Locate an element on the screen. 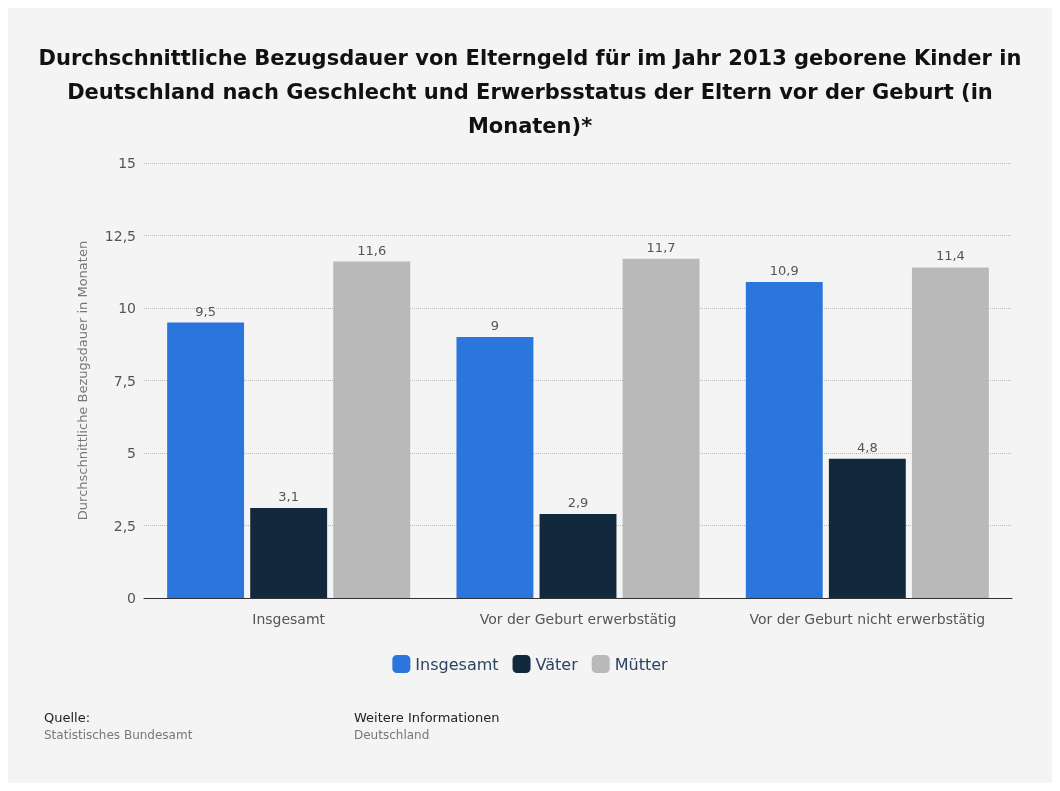 This screenshot has width=1060, height=791. y-tick-label: 12,5 is located at coordinates (120, 235).